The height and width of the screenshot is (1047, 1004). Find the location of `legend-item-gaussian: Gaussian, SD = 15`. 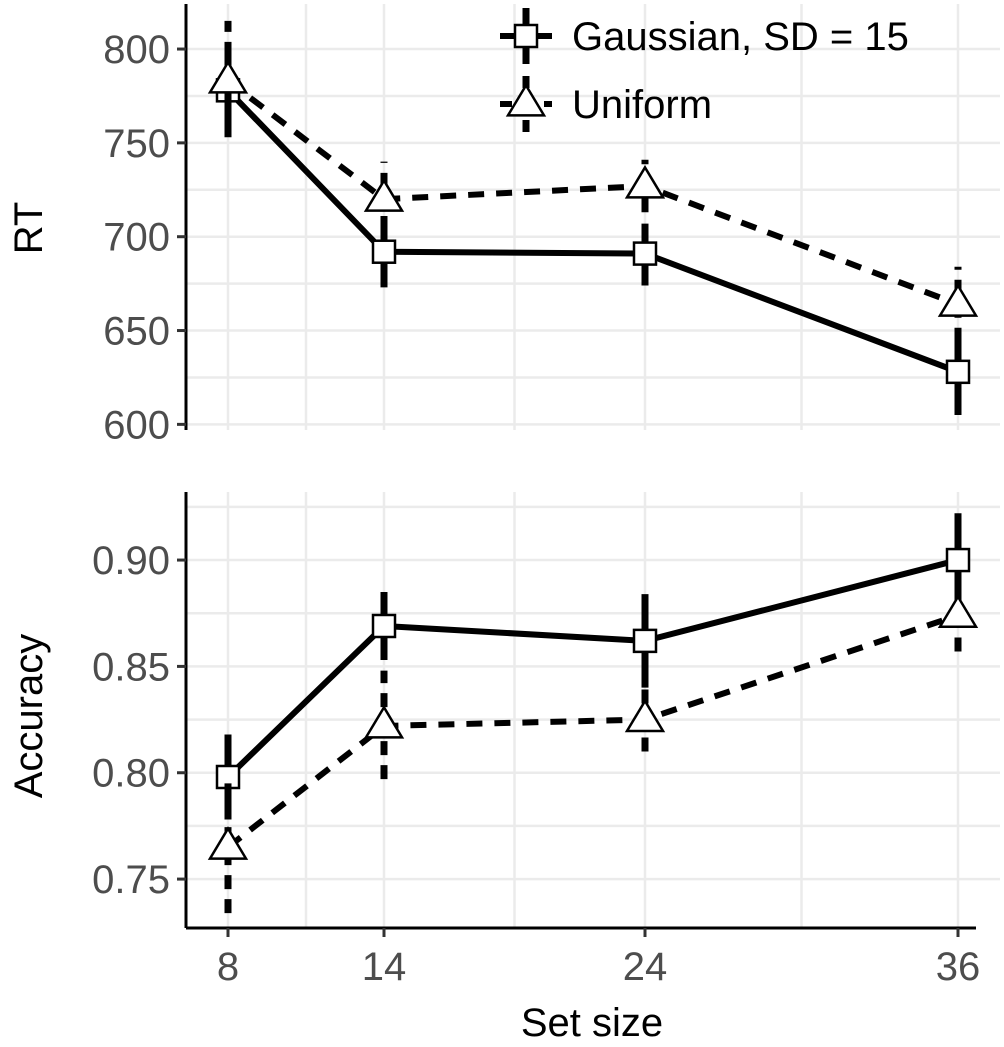

legend-item-gaussian: Gaussian, SD = 15 is located at coordinates (704, 36).